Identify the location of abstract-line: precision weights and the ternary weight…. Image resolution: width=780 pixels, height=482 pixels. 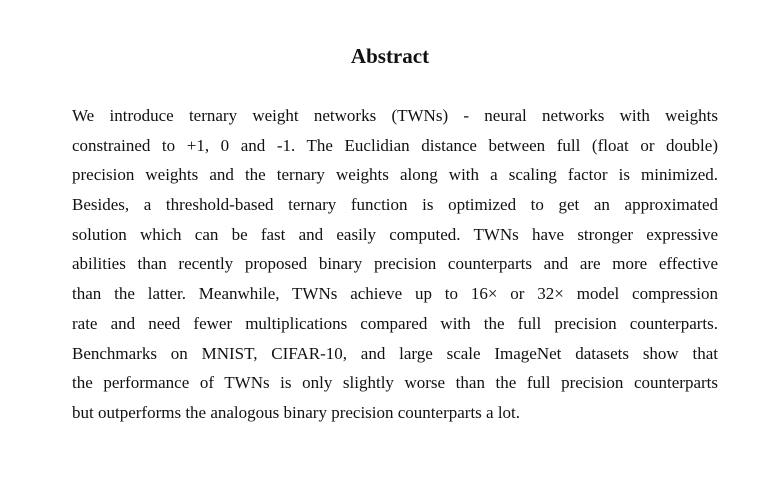
(395, 175).